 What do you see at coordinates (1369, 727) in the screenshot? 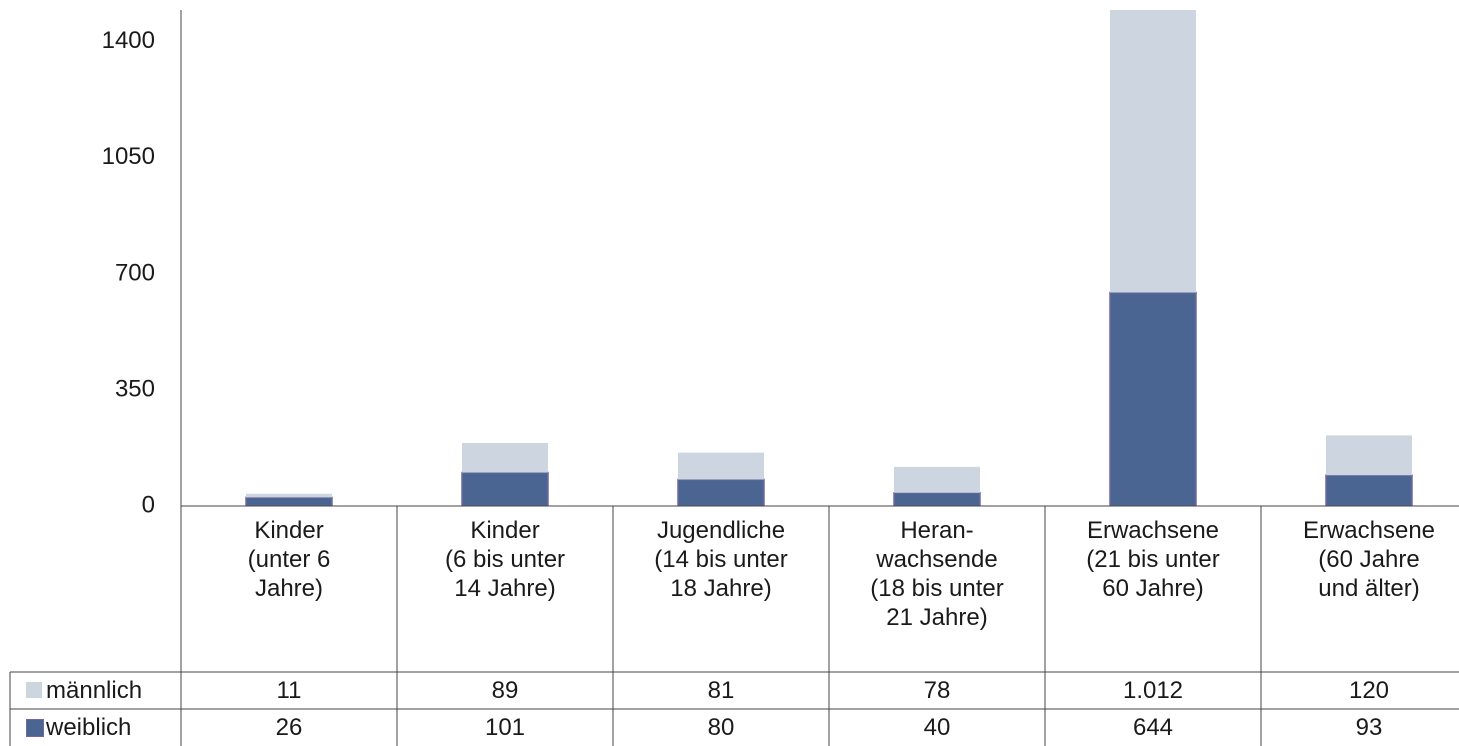
I see `table-value: 93` at bounding box center [1369, 727].